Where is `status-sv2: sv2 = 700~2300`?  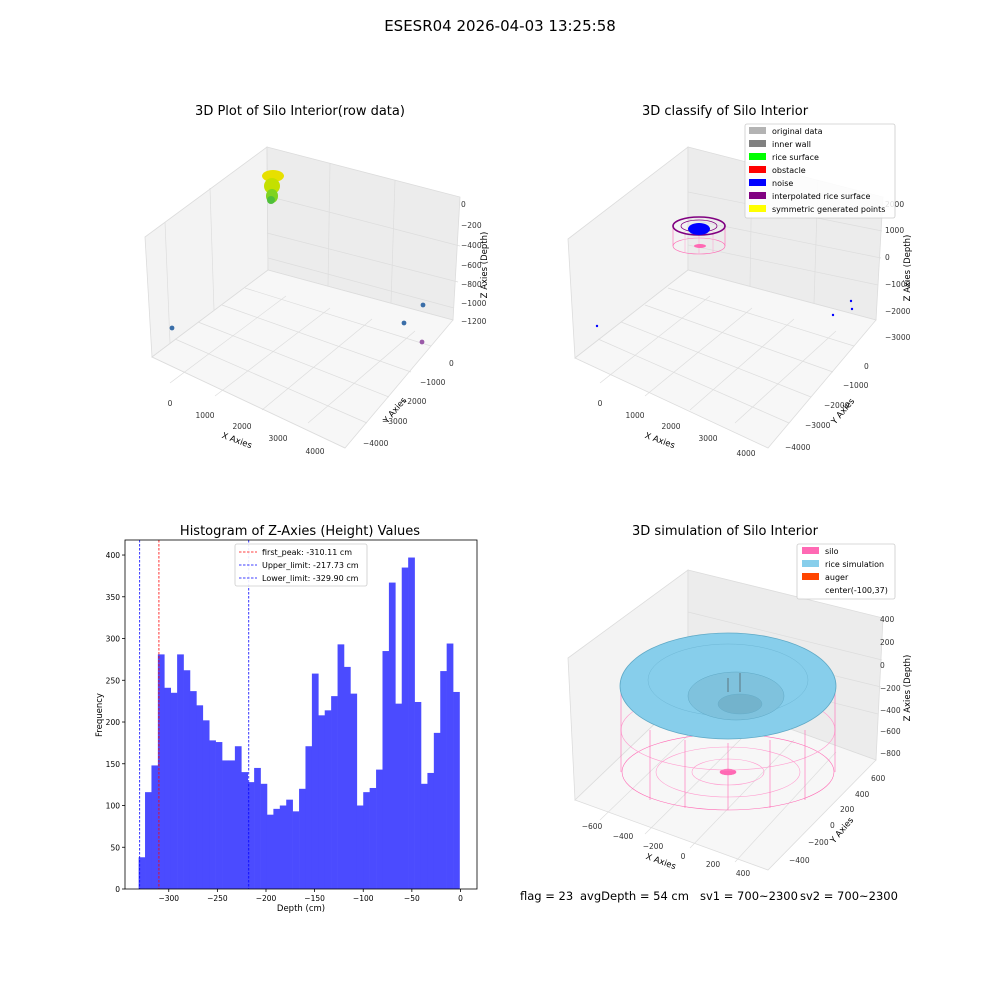 status-sv2: sv2 = 700~2300 is located at coordinates (849, 896).